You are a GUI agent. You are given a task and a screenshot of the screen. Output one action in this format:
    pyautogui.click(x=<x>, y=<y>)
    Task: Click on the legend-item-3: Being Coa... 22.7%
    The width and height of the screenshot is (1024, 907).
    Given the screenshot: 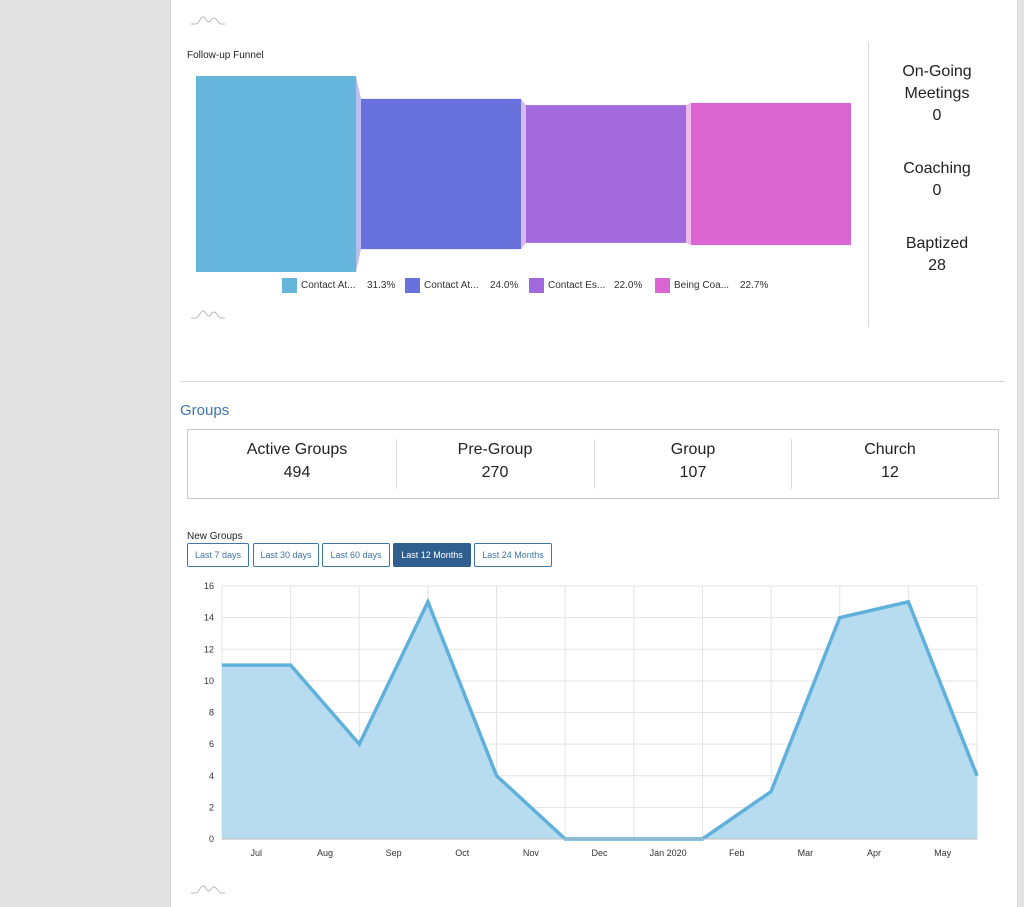 What is the action you would take?
    pyautogui.click(x=711, y=285)
    